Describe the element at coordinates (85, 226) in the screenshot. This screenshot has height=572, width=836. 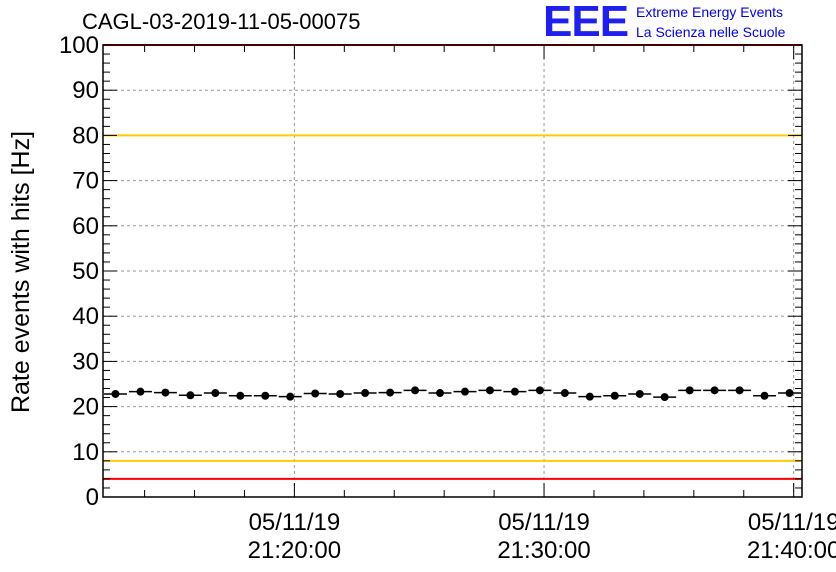
I see `y-tick-label: 60` at that location.